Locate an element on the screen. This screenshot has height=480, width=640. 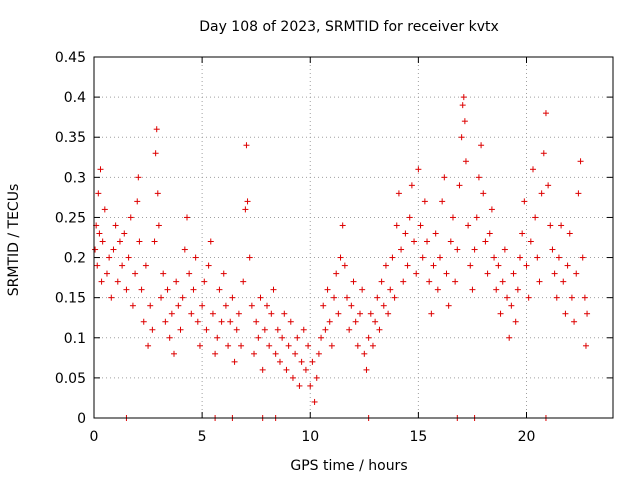
y-tick-label: 0.25 is located at coordinates (70, 218).